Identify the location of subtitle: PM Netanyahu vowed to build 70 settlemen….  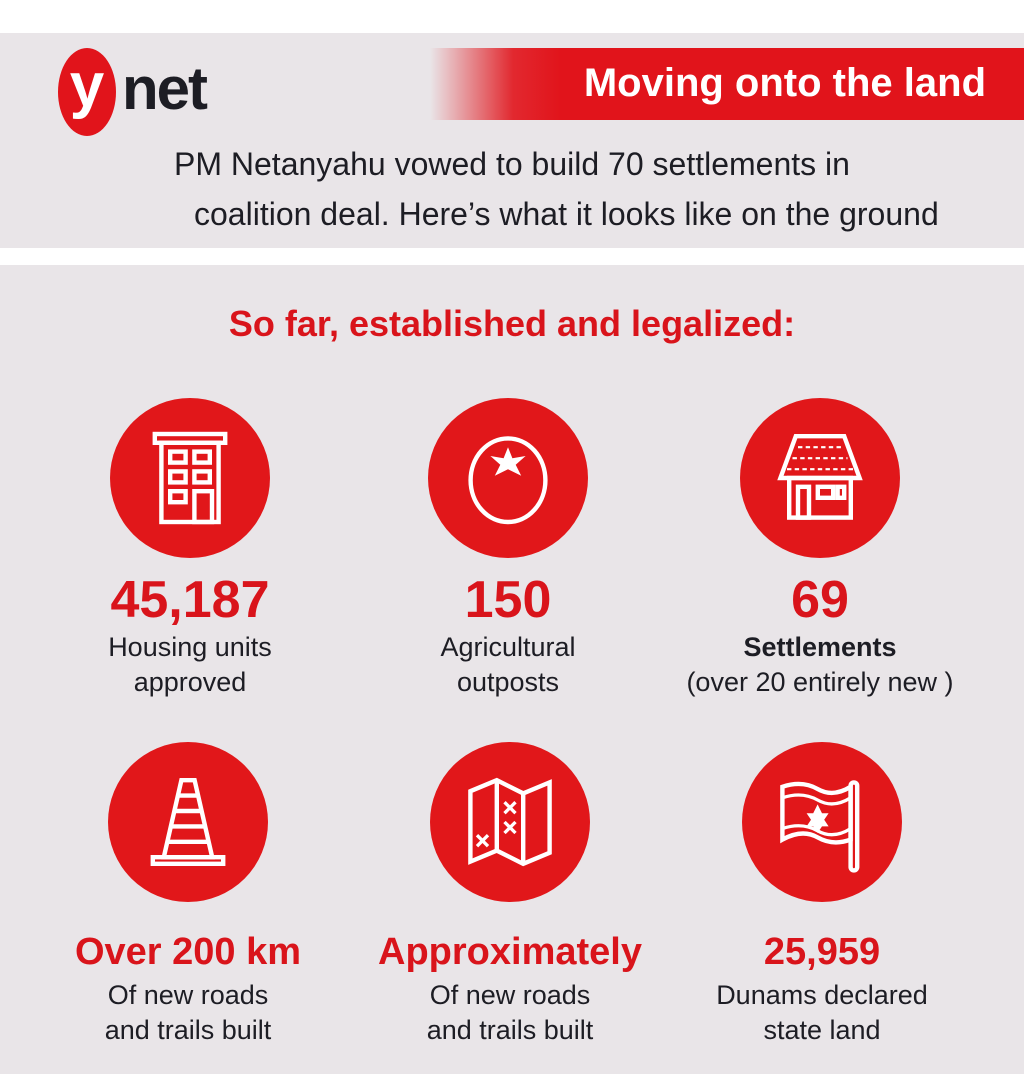
(587, 189).